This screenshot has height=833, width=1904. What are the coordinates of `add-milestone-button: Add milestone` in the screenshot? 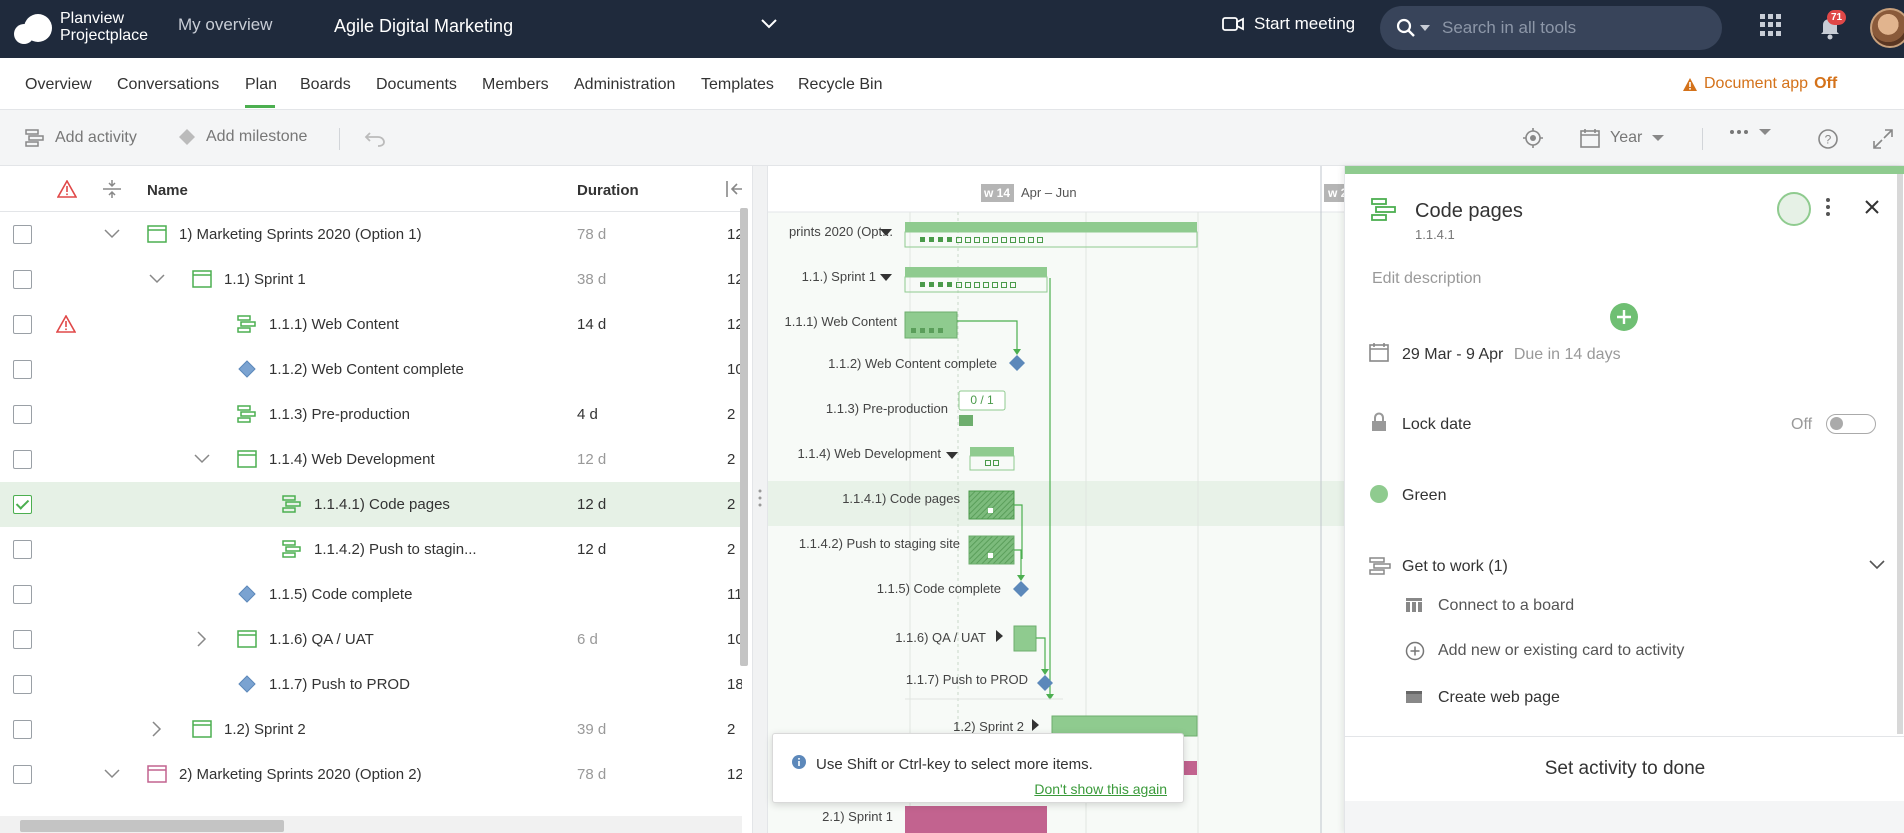 It's located at (242, 137).